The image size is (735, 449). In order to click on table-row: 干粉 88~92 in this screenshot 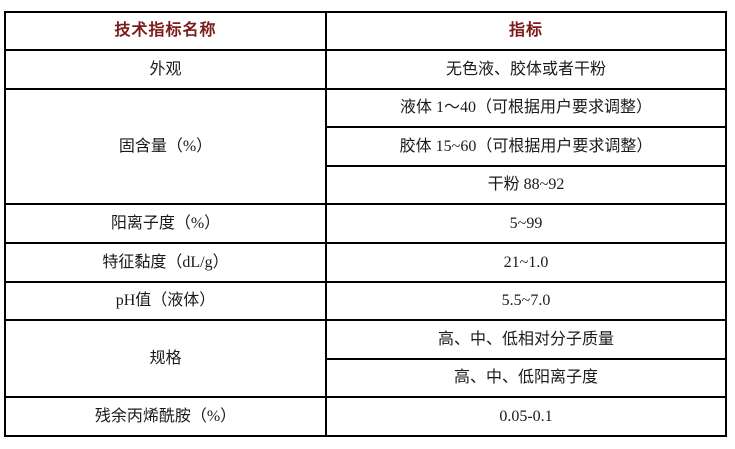, I will do `click(366, 185)`.